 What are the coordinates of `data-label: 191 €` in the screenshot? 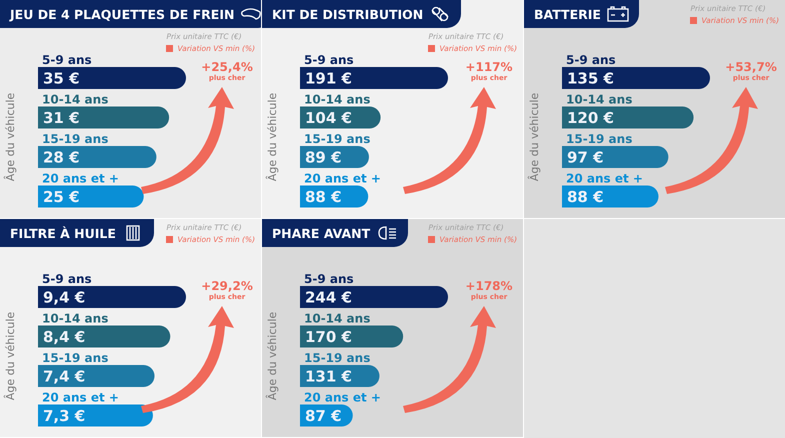 It's located at (328, 78).